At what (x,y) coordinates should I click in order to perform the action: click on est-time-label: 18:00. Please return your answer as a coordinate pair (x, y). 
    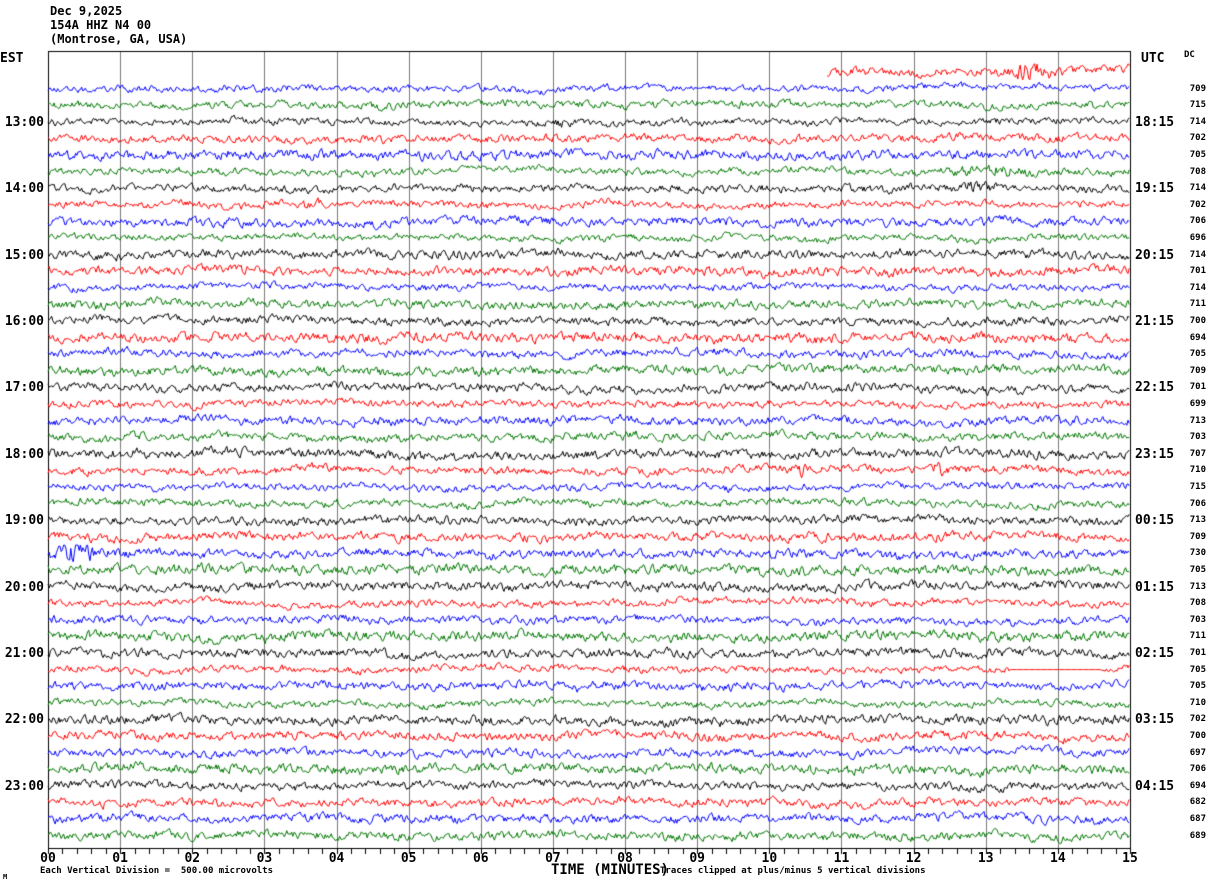
    Looking at the image, I should click on (24, 454).